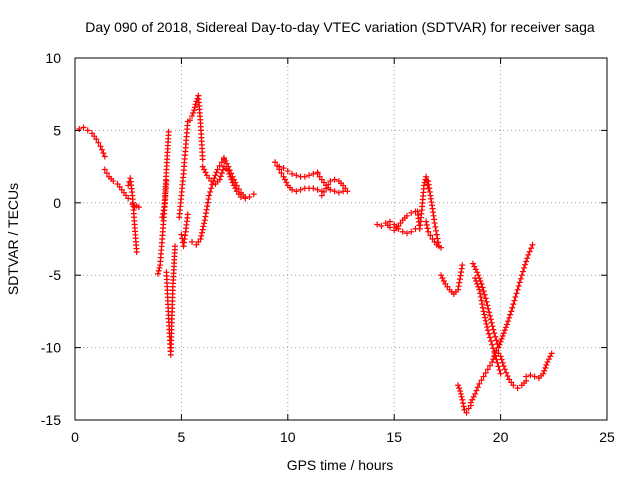  Describe the element at coordinates (51, 420) in the screenshot. I see `y-tick-label: -15` at that location.